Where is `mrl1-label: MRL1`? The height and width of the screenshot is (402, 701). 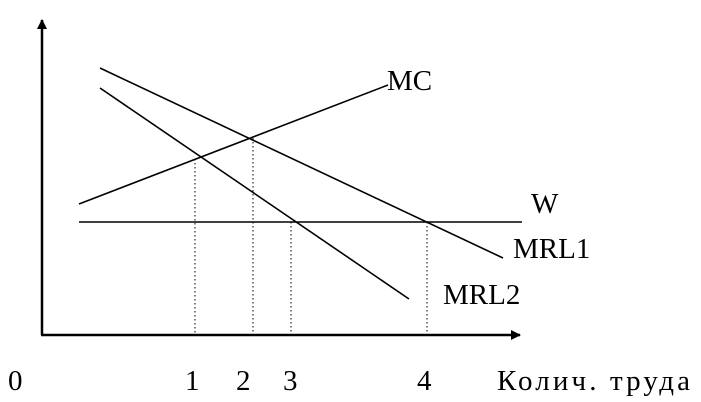
mrl1-label: MRL1 is located at coordinates (551, 249).